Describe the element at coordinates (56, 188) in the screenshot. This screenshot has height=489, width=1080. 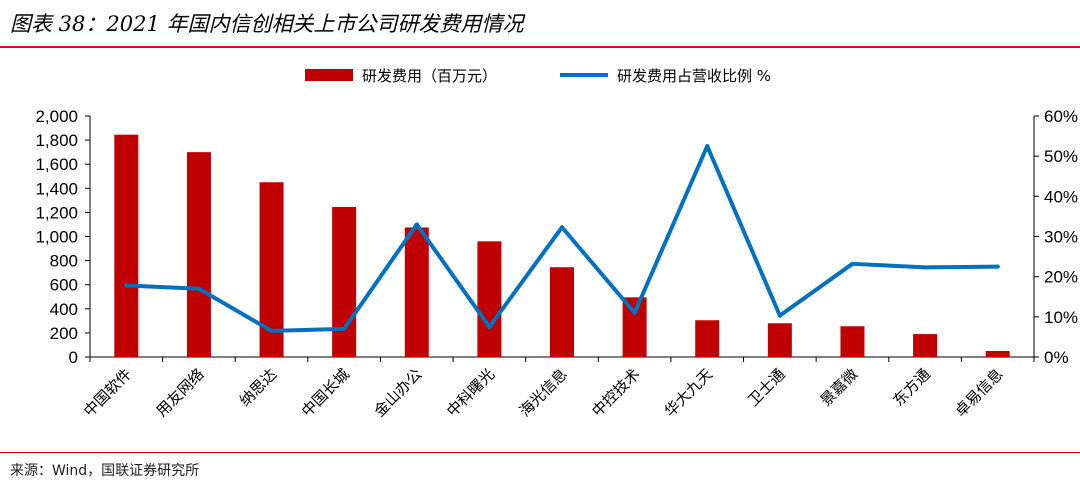
I see `left-tick-label: 1,400` at that location.